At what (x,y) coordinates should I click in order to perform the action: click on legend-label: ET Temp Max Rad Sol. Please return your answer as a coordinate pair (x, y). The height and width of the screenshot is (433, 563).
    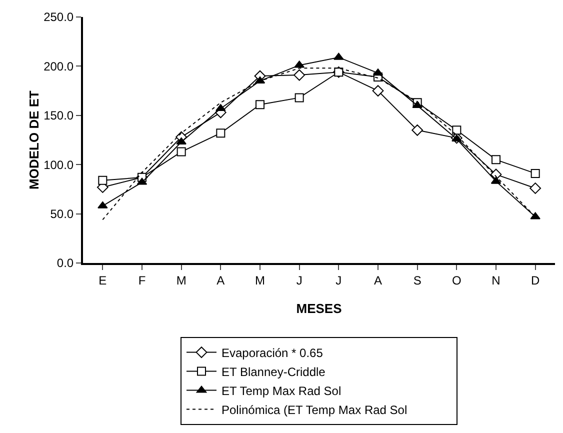
    Looking at the image, I should click on (282, 391).